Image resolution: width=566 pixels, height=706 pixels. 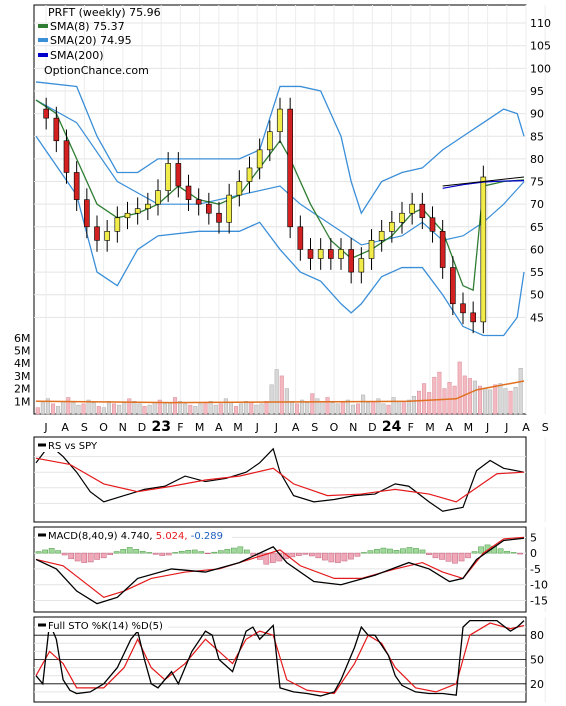 I want to click on sto-series, so click(x=280, y=658).